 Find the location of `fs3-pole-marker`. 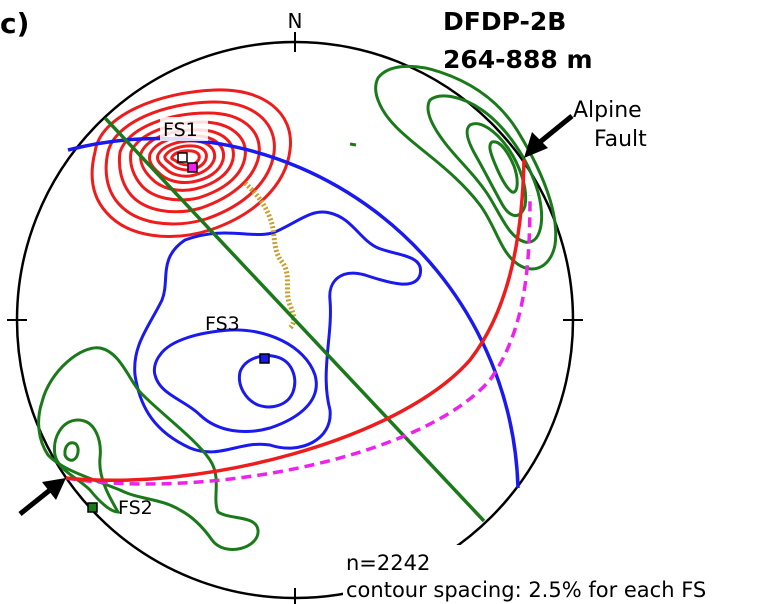

fs3-pole-marker is located at coordinates (264, 358).